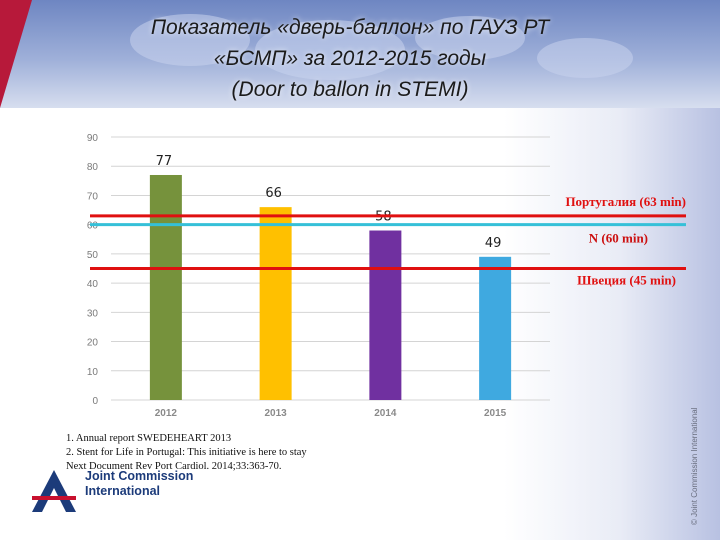 The width and height of the screenshot is (720, 540). I want to click on y-tick-label: 20, so click(93, 343).